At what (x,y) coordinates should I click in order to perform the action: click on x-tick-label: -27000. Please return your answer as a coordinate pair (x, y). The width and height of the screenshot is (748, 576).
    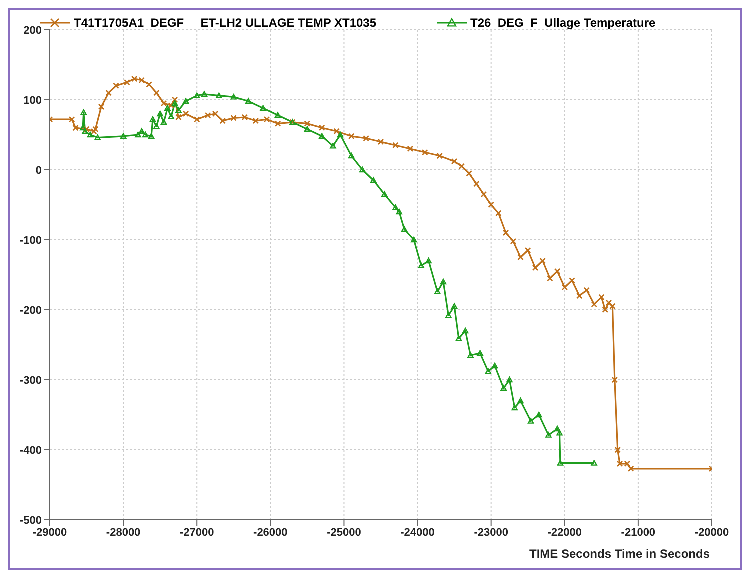
    Looking at the image, I should click on (197, 532).